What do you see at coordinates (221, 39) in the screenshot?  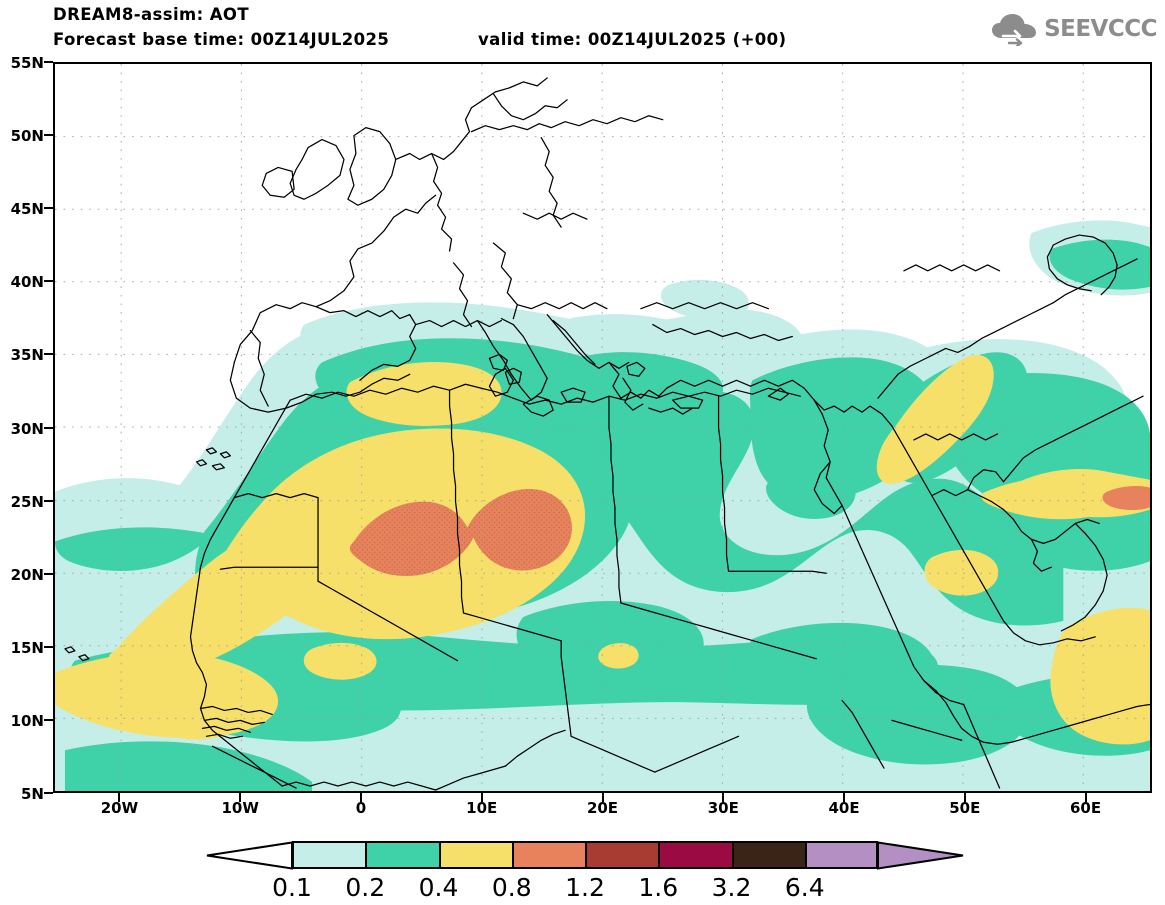 I see `base-time-label: Forecast base time: 00Z14JUL2025` at bounding box center [221, 39].